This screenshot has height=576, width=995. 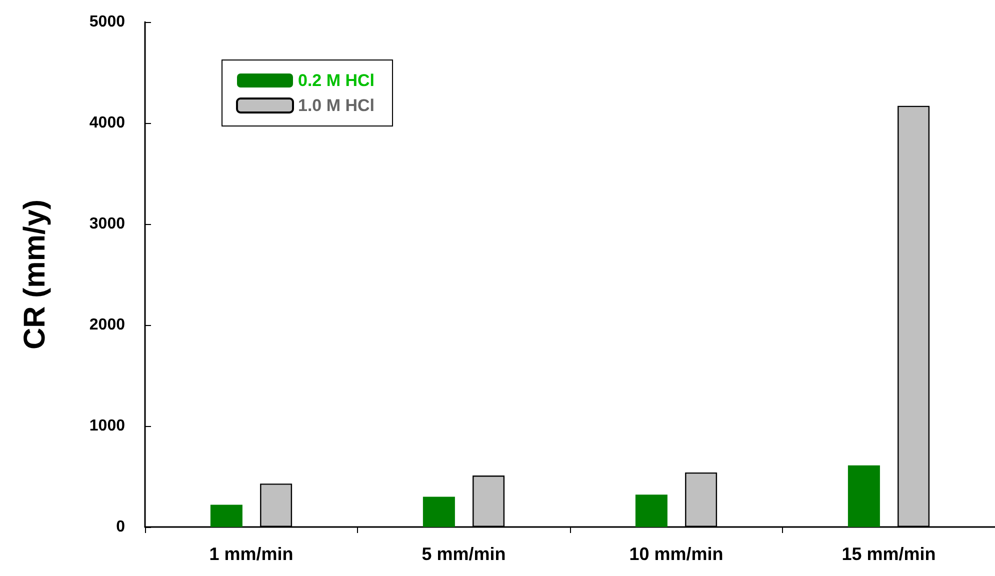 I want to click on x-tick-label: 1 mm/min, so click(x=251, y=554).